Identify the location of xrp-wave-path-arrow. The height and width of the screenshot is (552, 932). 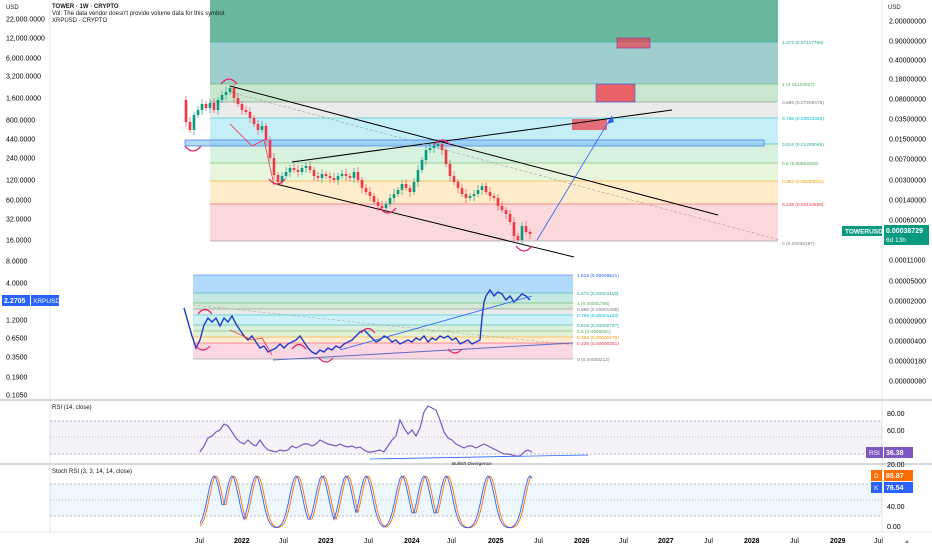
(251, 342).